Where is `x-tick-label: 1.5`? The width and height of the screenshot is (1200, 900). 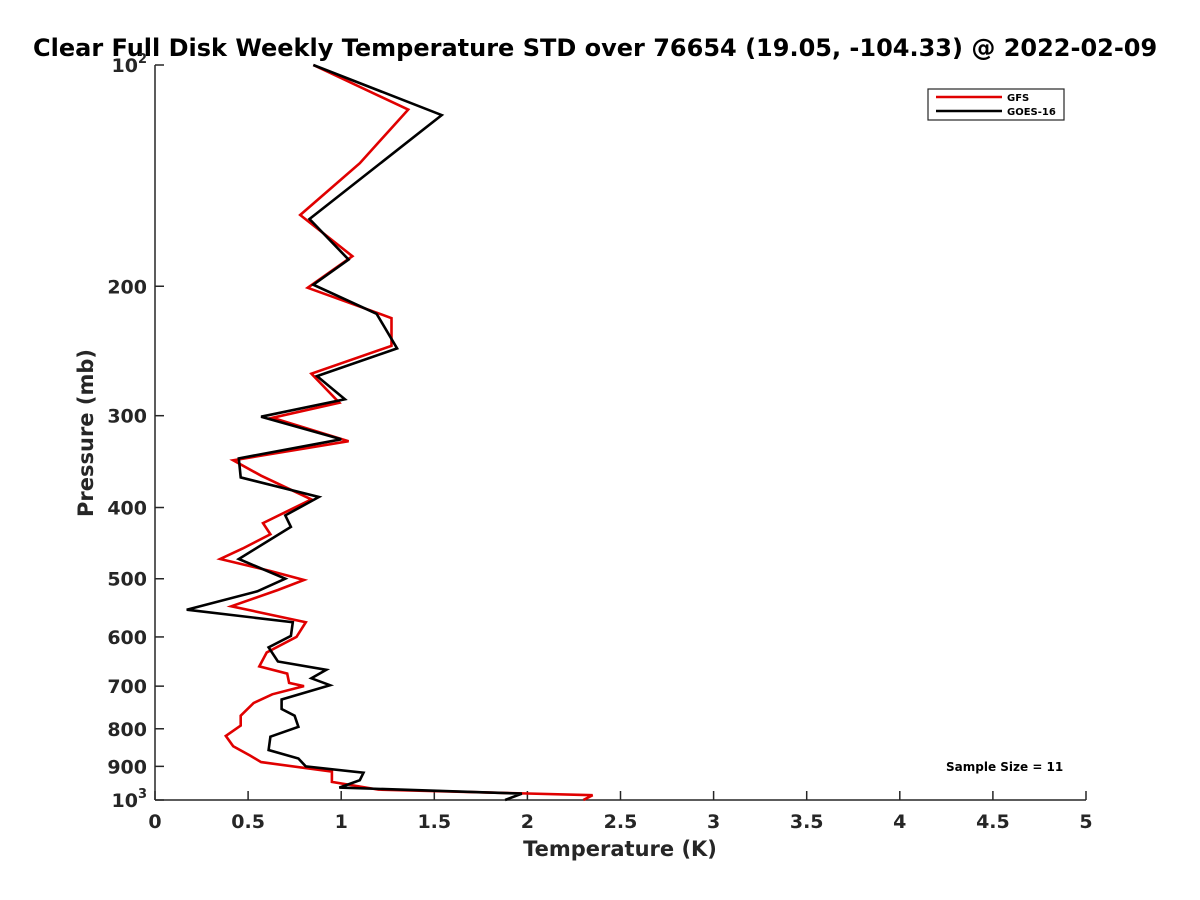 x-tick-label: 1.5 is located at coordinates (434, 822).